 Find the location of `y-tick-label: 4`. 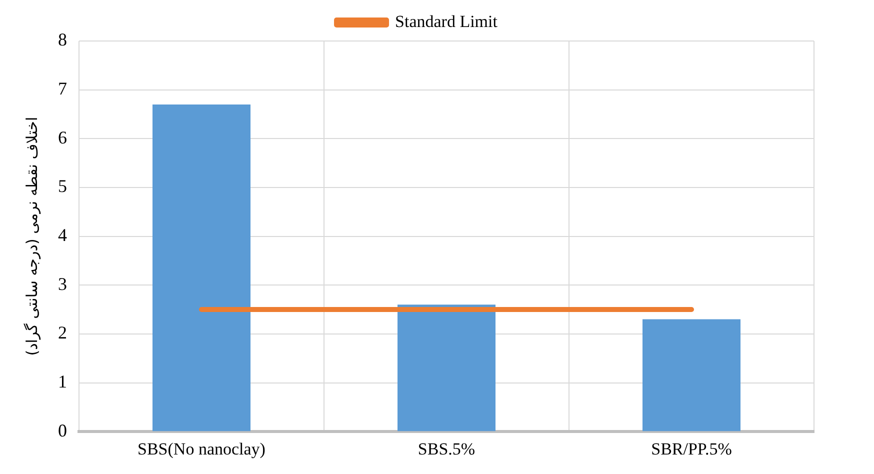

y-tick-label: 4 is located at coordinates (62, 235).